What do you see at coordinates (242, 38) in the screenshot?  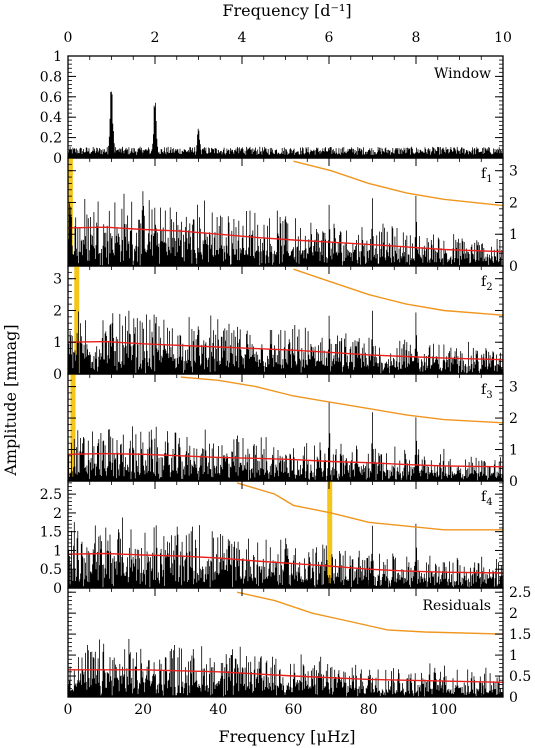 I see `x-top-tick-label: 4` at bounding box center [242, 38].